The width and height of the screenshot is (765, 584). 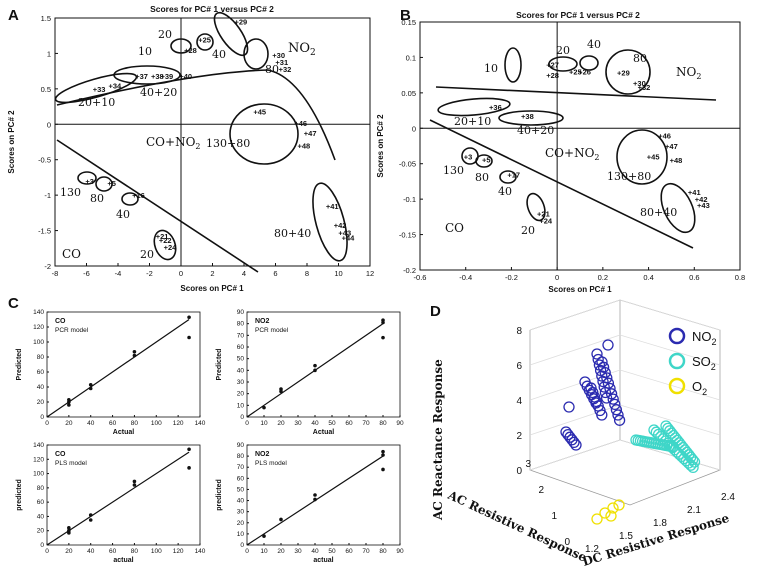 What do you see at coordinates (694, 277) in the screenshot?
I see `panel-b-xtick-label: 0.6` at bounding box center [694, 277].